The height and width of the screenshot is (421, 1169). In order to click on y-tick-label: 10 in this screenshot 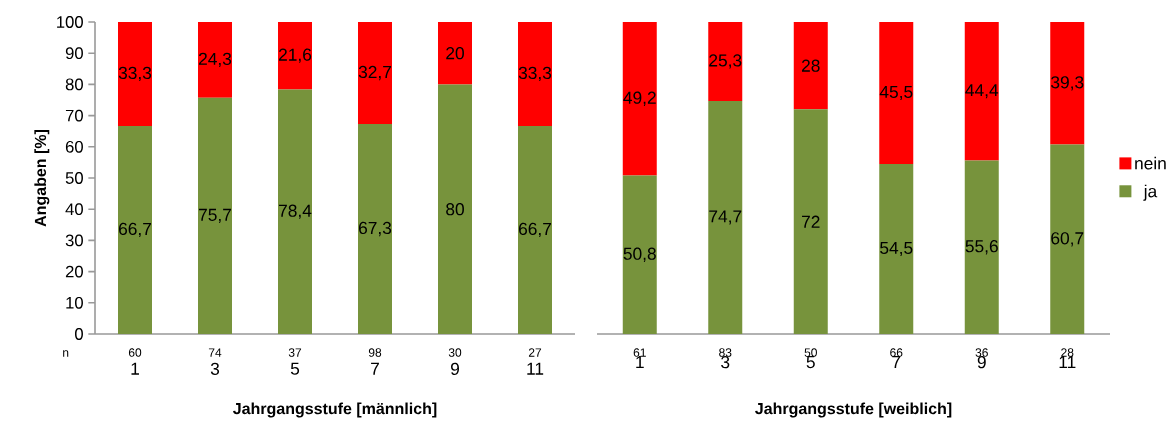, I will do `click(74, 302)`.